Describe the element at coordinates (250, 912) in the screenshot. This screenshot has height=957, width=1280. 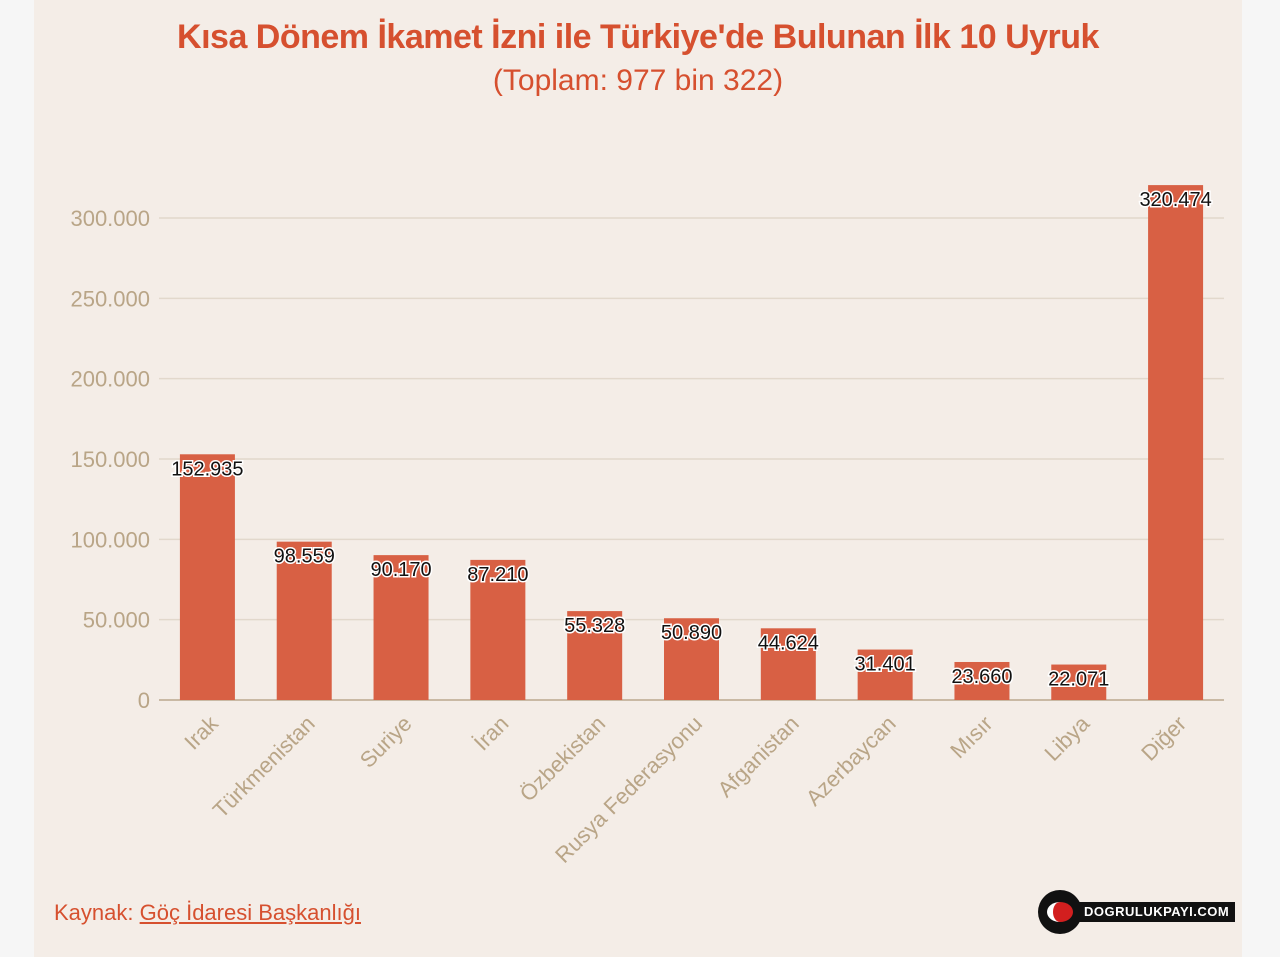
I see `source-link: Göç İdaresi Başkanlığı` at that location.